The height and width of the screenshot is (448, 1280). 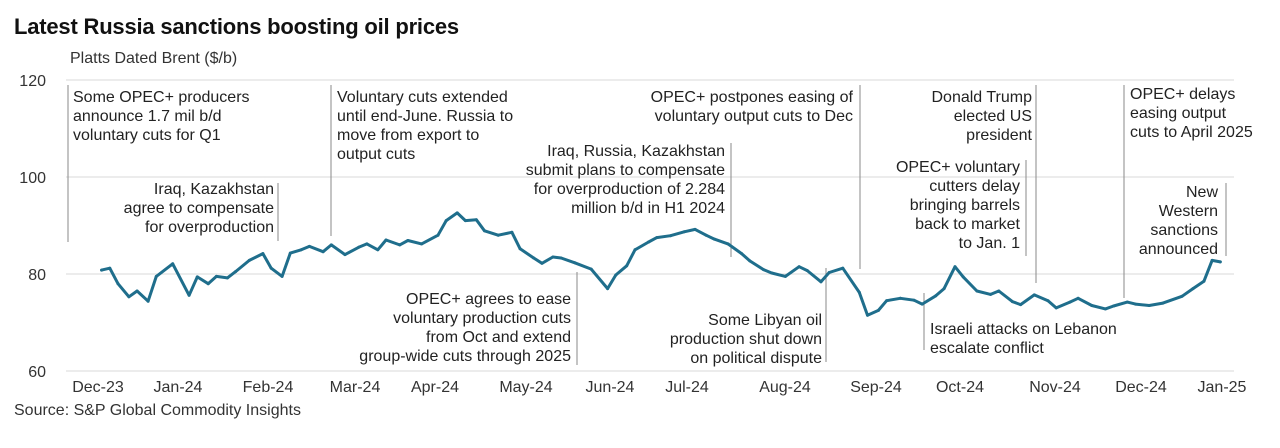 What do you see at coordinates (1182, 94) in the screenshot?
I see `annotation-text: OPEC+ delays` at bounding box center [1182, 94].